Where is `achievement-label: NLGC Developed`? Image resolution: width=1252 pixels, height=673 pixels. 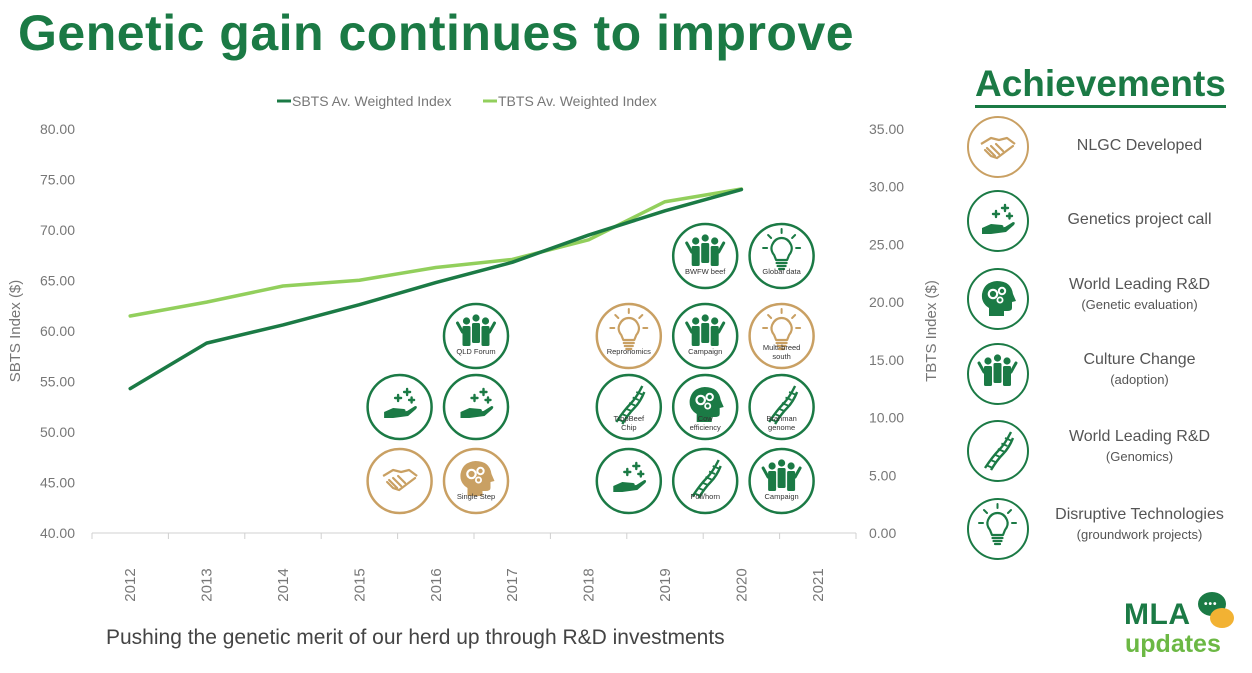
achievement-label: NLGC Developed is located at coordinates (1139, 145).